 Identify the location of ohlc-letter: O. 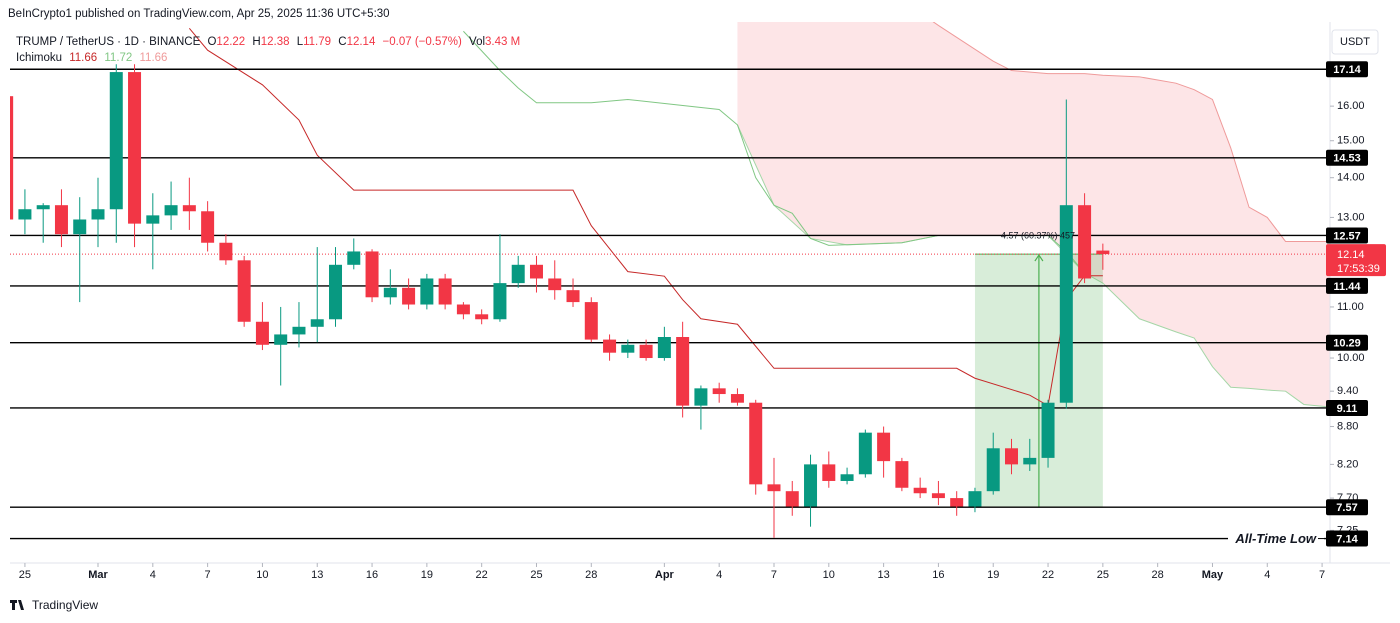
(211, 42).